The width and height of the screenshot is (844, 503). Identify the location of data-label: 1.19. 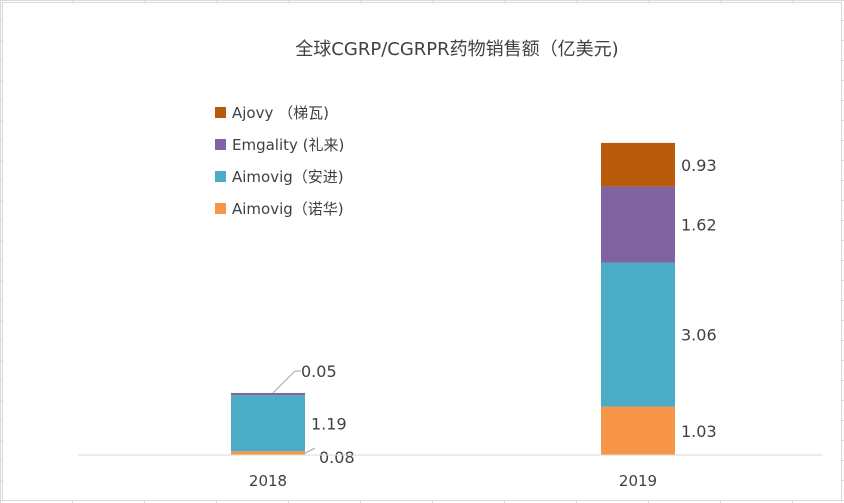
(329, 423).